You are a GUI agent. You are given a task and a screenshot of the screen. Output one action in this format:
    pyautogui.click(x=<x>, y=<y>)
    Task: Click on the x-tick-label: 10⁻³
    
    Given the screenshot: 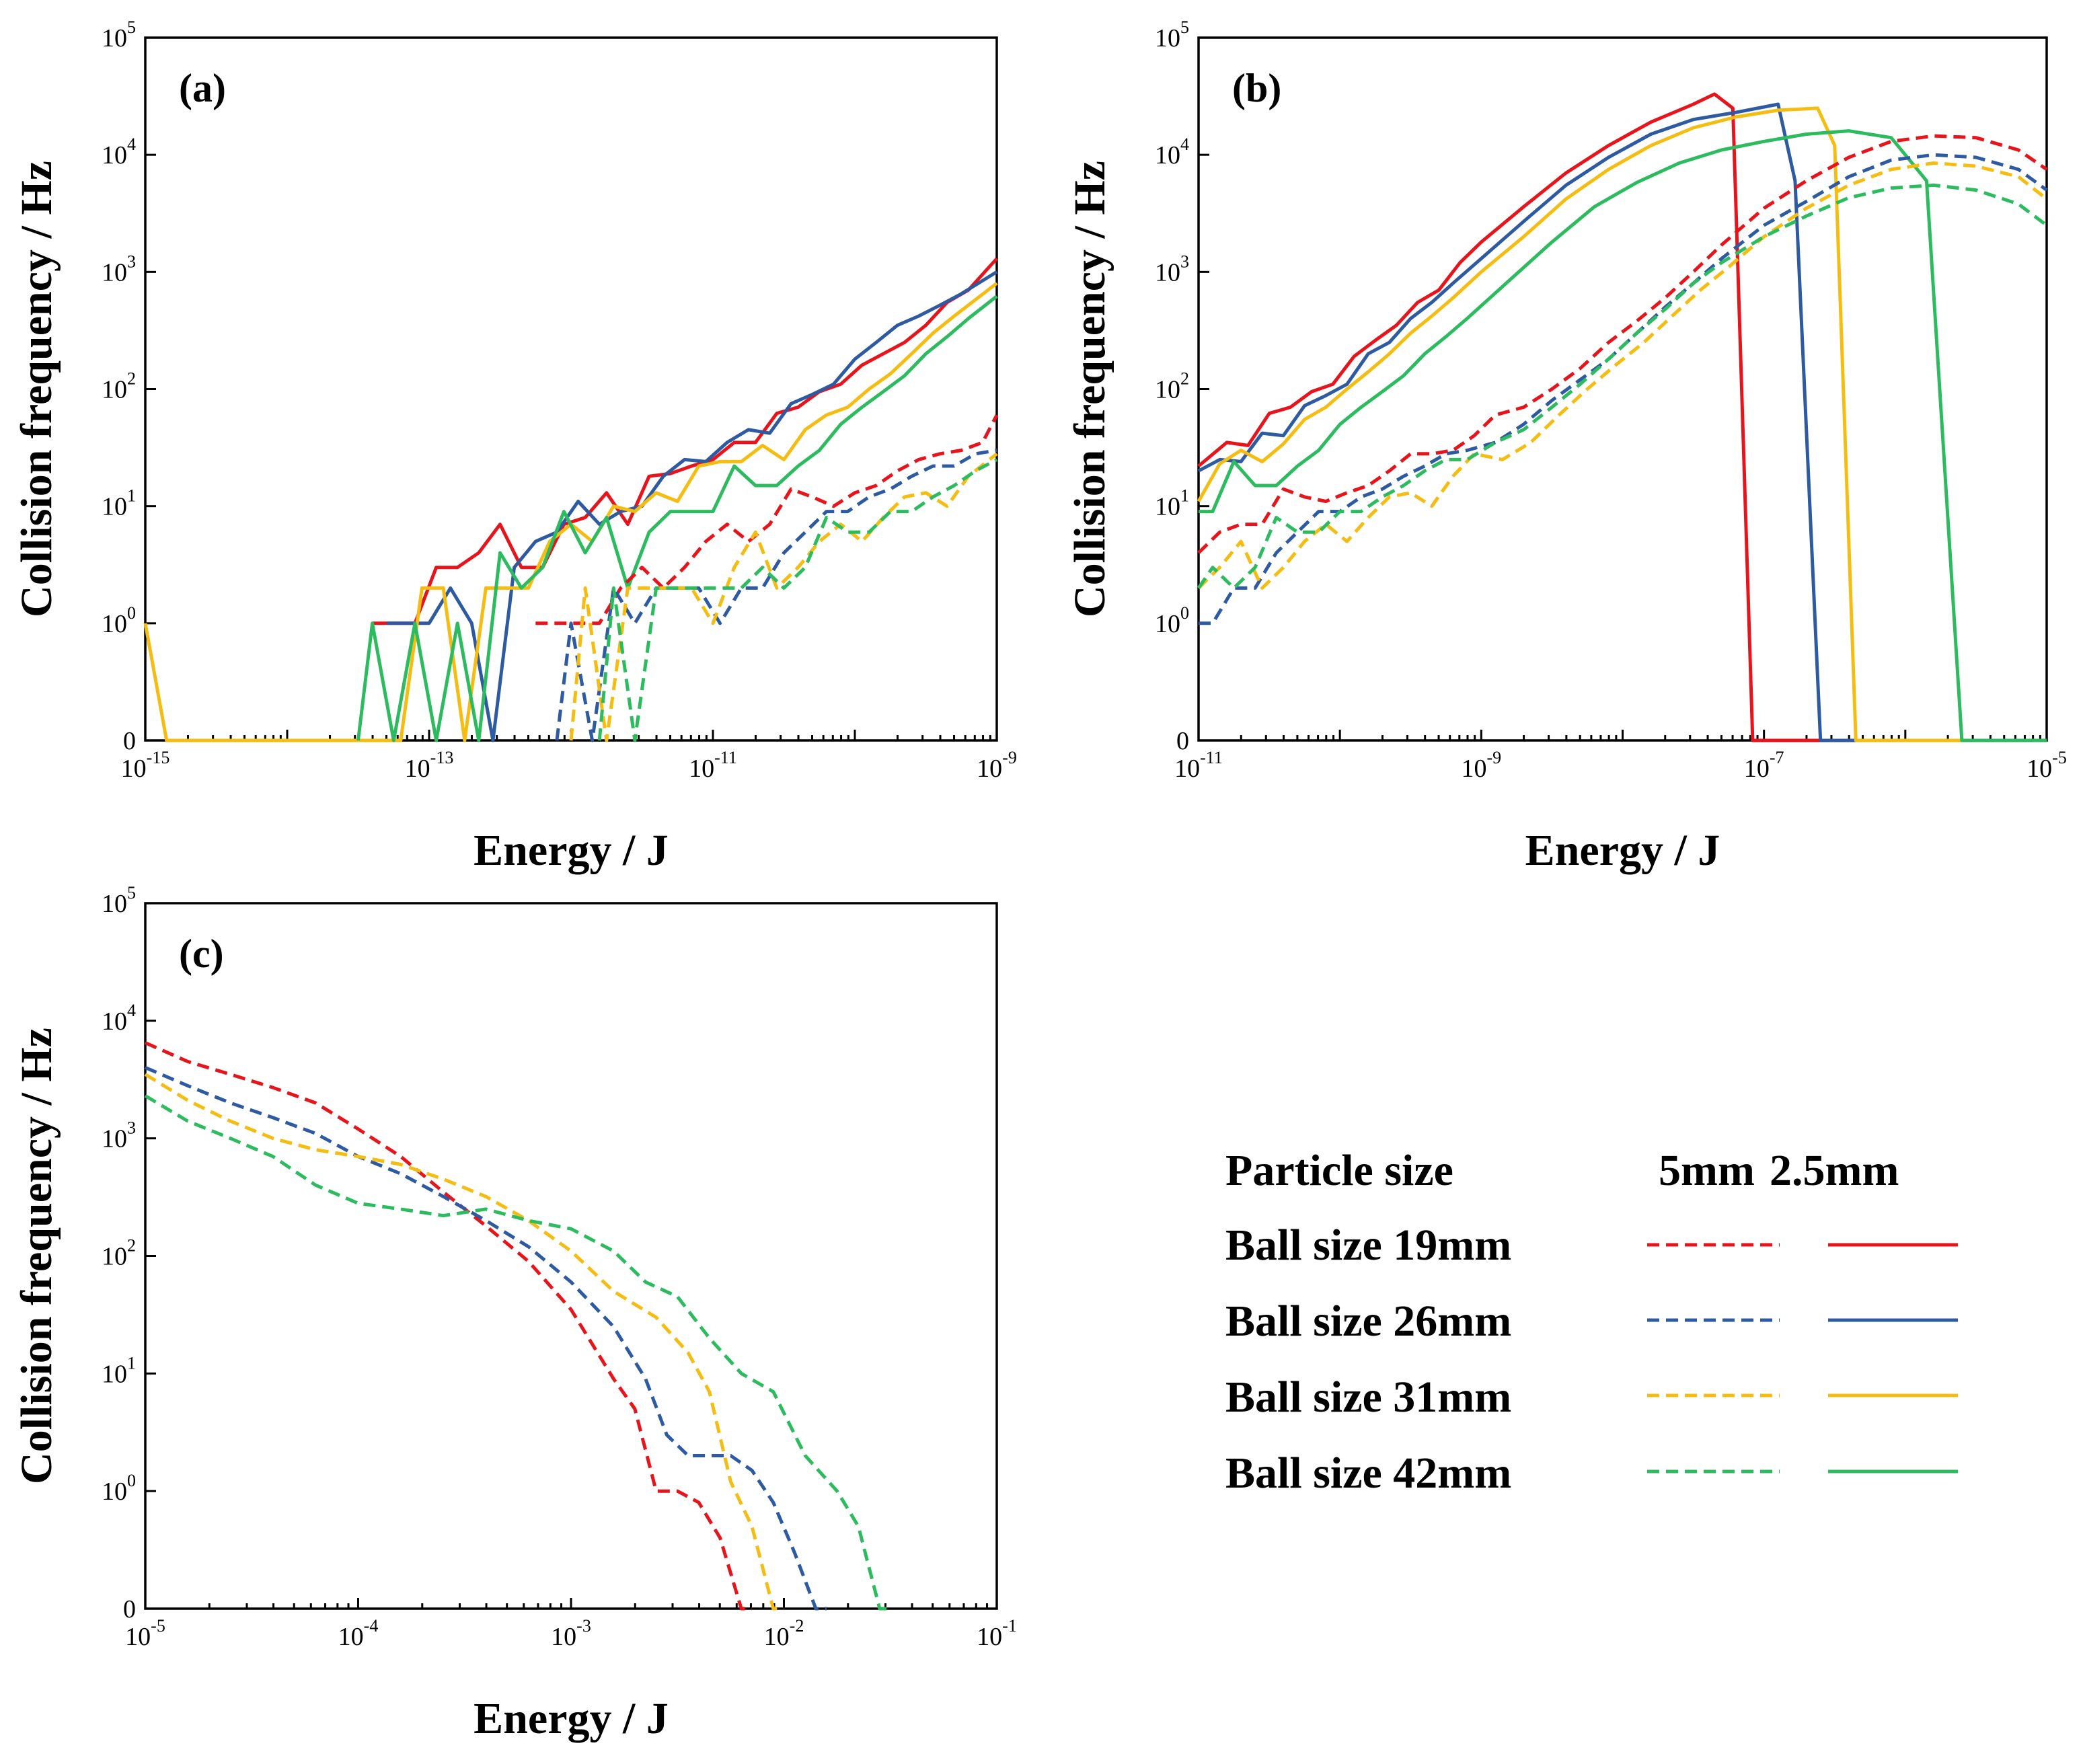 What is the action you would take?
    pyautogui.click(x=571, y=1633)
    